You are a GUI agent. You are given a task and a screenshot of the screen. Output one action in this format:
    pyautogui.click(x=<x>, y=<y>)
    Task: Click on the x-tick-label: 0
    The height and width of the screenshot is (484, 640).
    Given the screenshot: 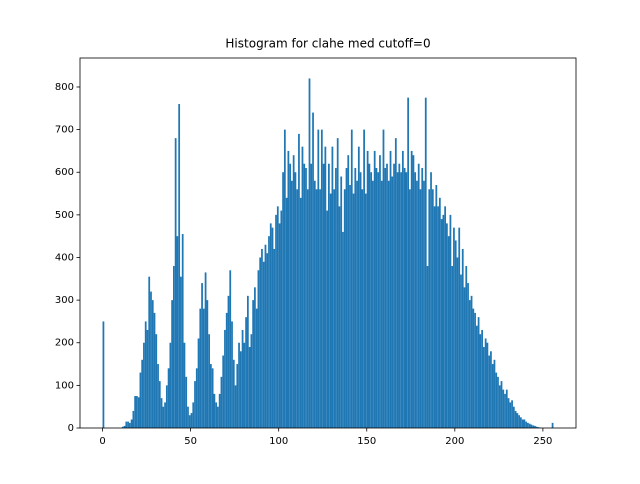 What is the action you would take?
    pyautogui.click(x=102, y=441)
    